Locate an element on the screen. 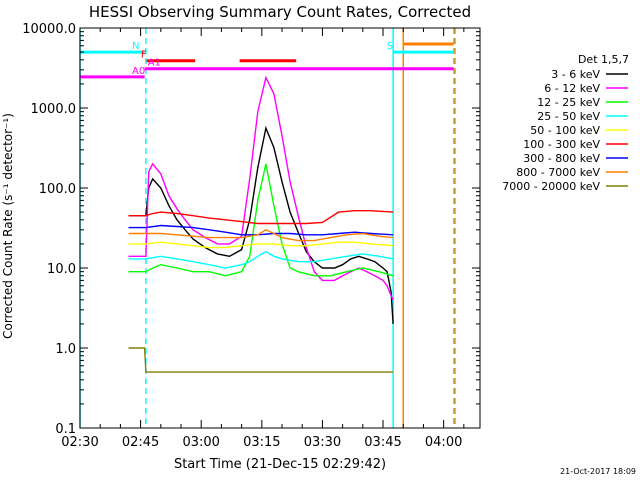 The width and height of the screenshot is (640, 480). y-tick-label: 10000.0 is located at coordinates (49, 29).